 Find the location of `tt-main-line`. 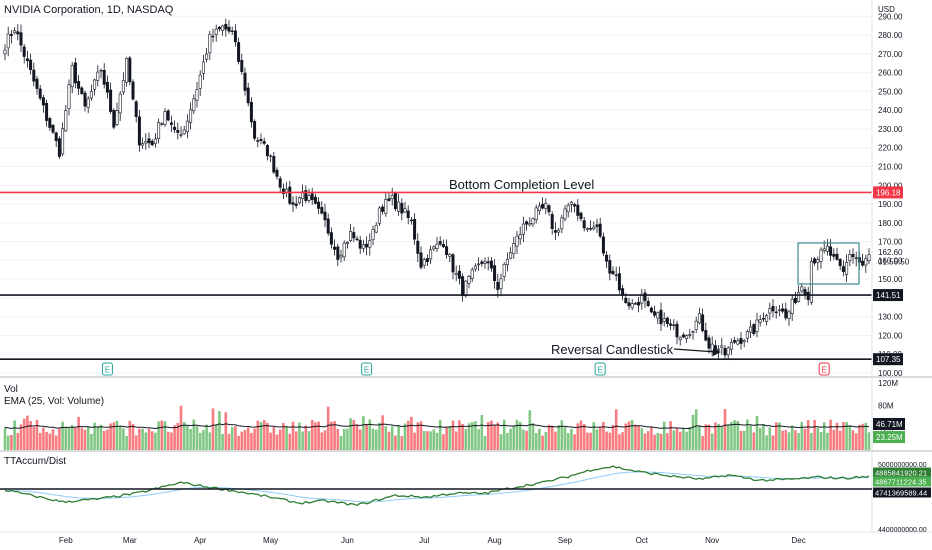

tt-main-line is located at coordinates (437, 486).